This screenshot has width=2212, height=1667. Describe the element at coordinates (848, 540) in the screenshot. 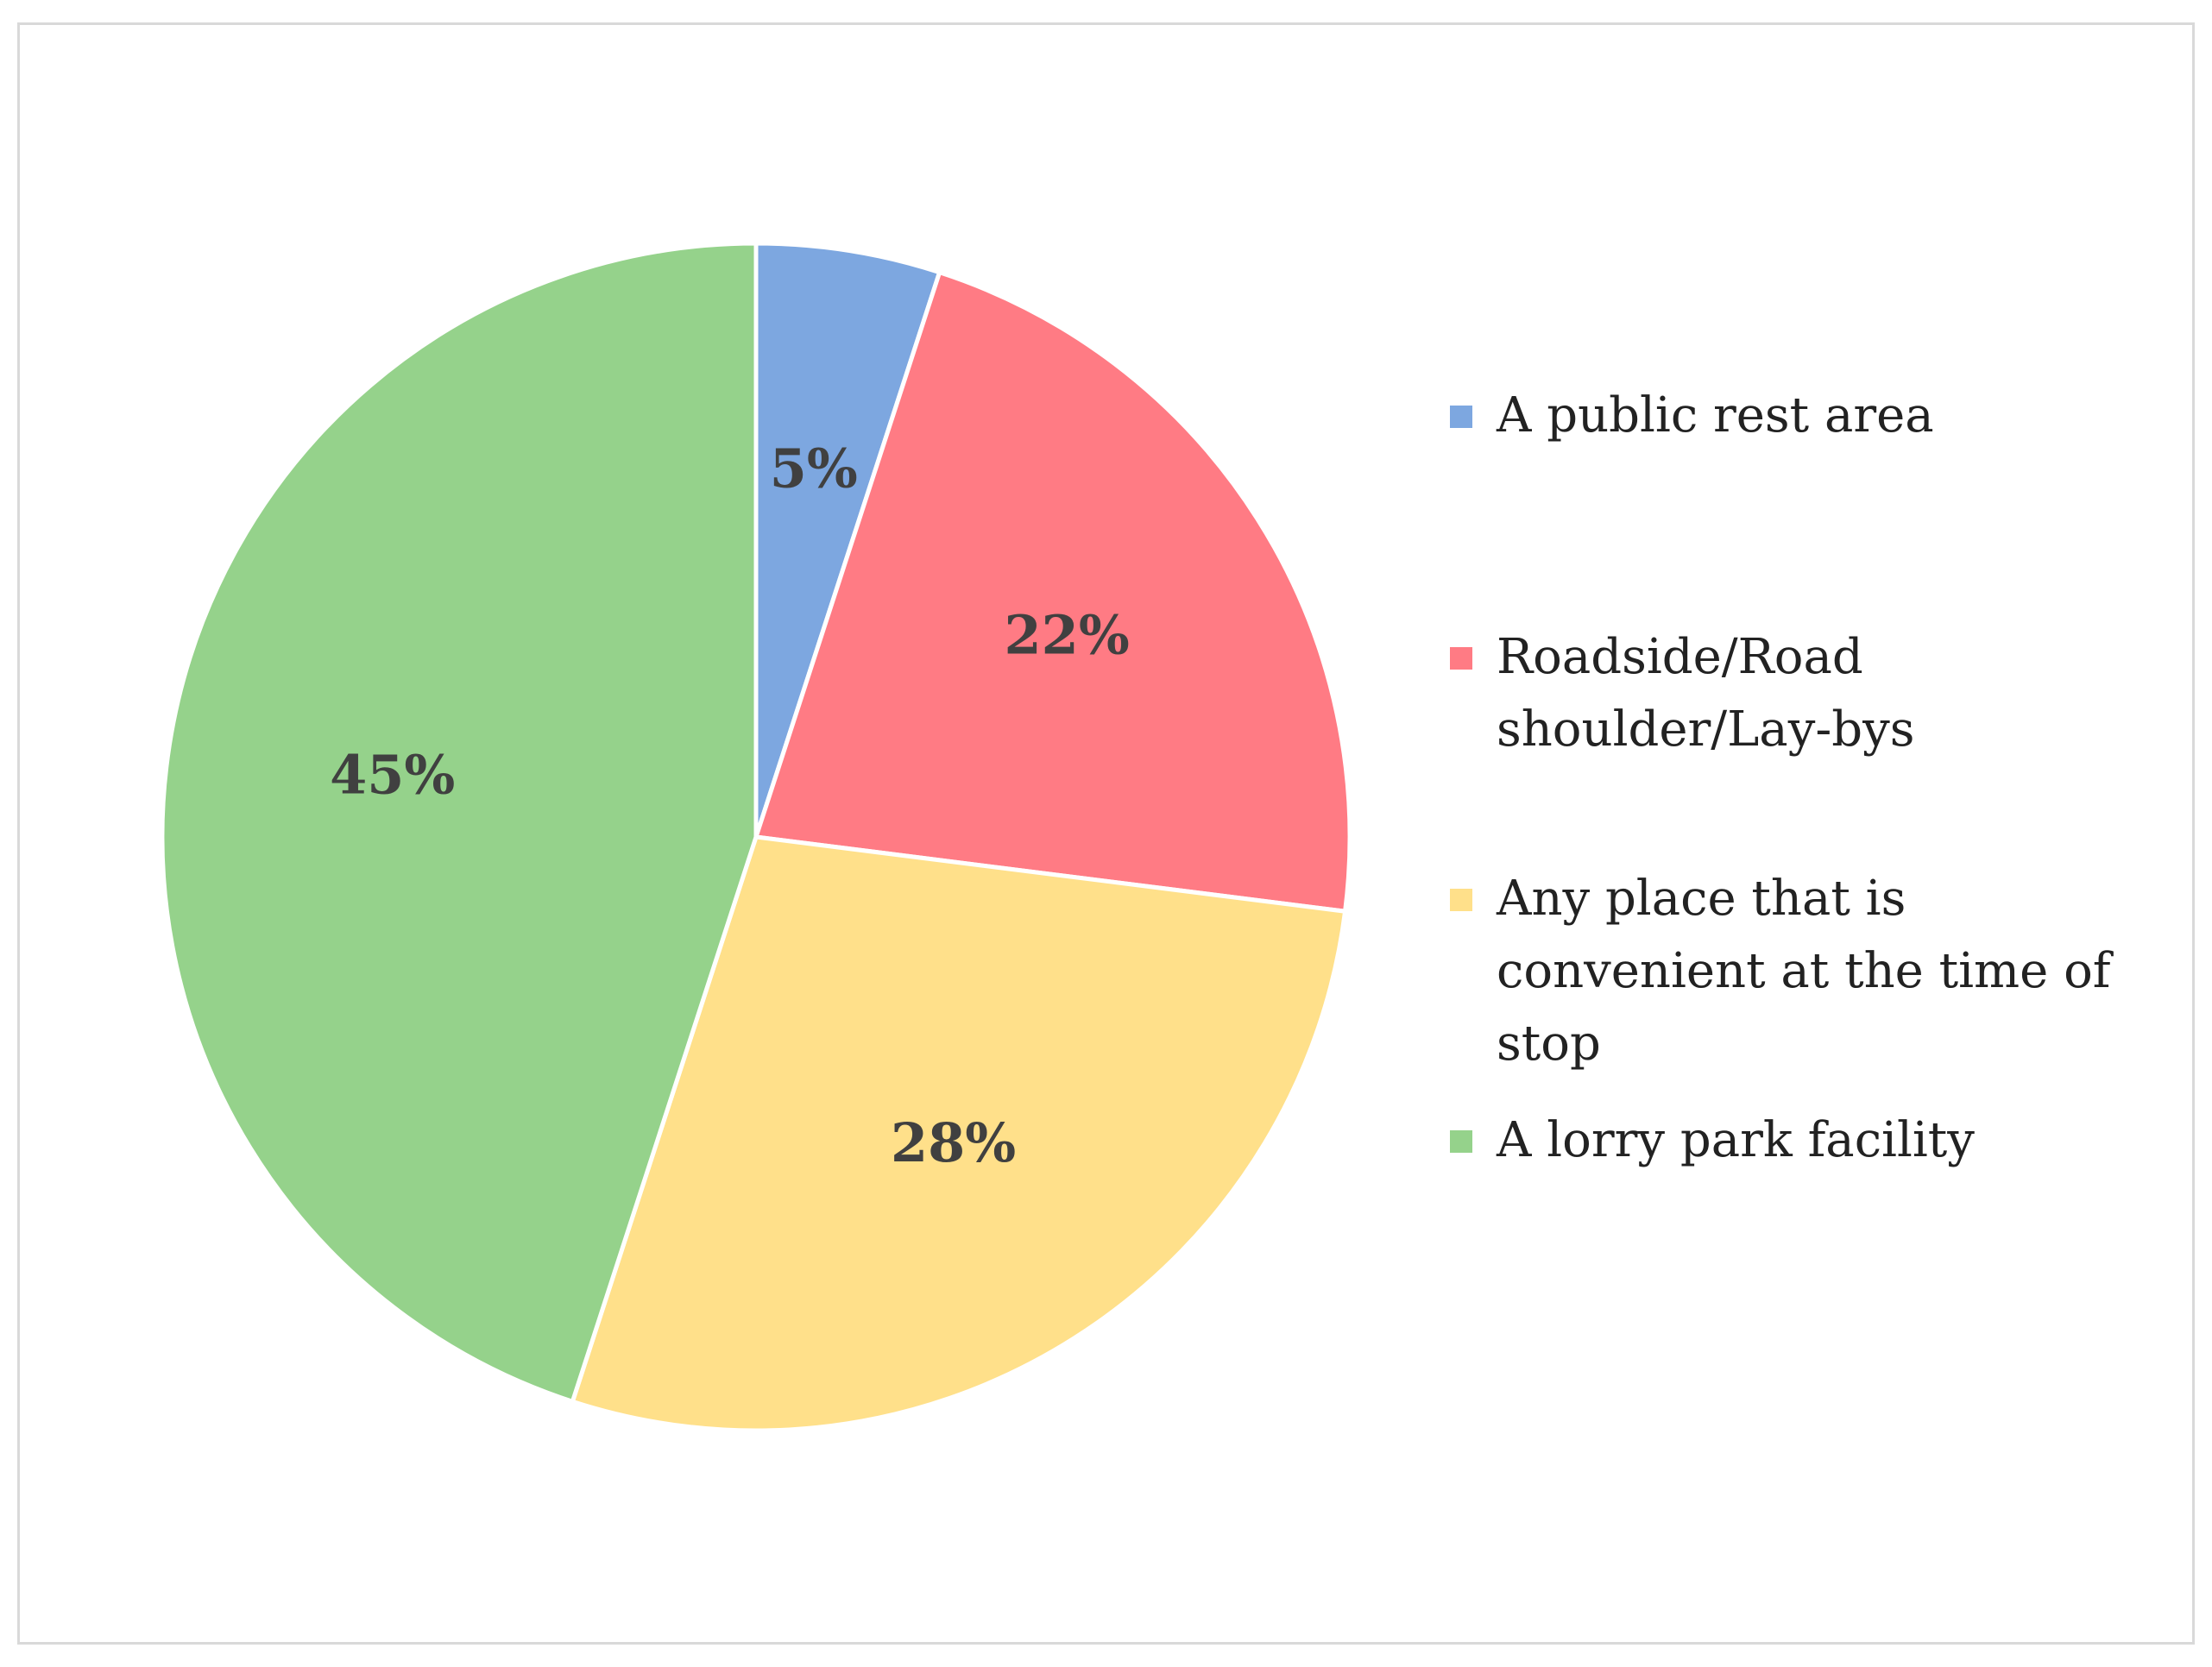

I see `pie-slice-public-rest-area` at that location.